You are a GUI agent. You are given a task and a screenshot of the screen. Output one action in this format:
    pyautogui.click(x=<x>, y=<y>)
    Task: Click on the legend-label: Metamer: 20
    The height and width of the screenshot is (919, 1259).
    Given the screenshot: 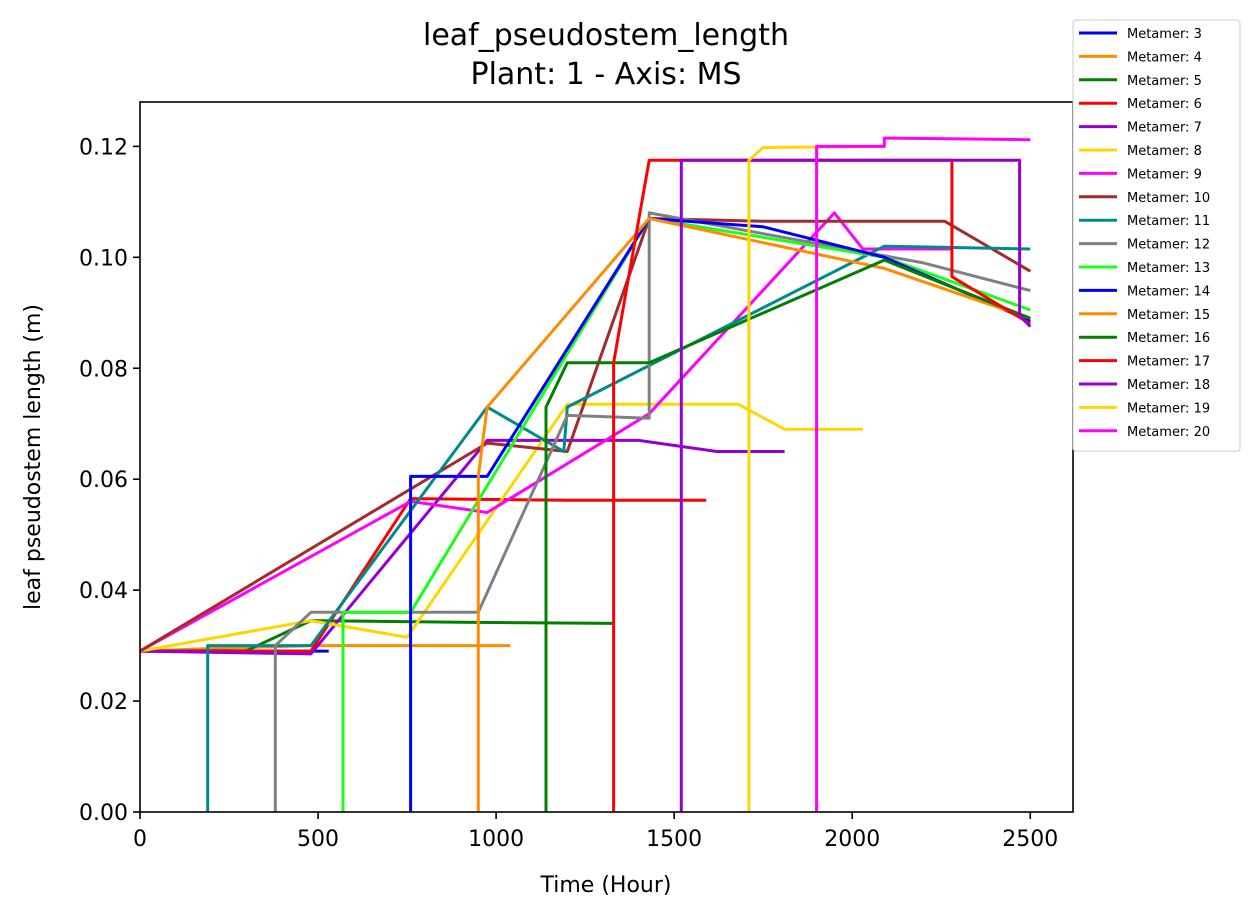 What is the action you would take?
    pyautogui.click(x=1168, y=432)
    